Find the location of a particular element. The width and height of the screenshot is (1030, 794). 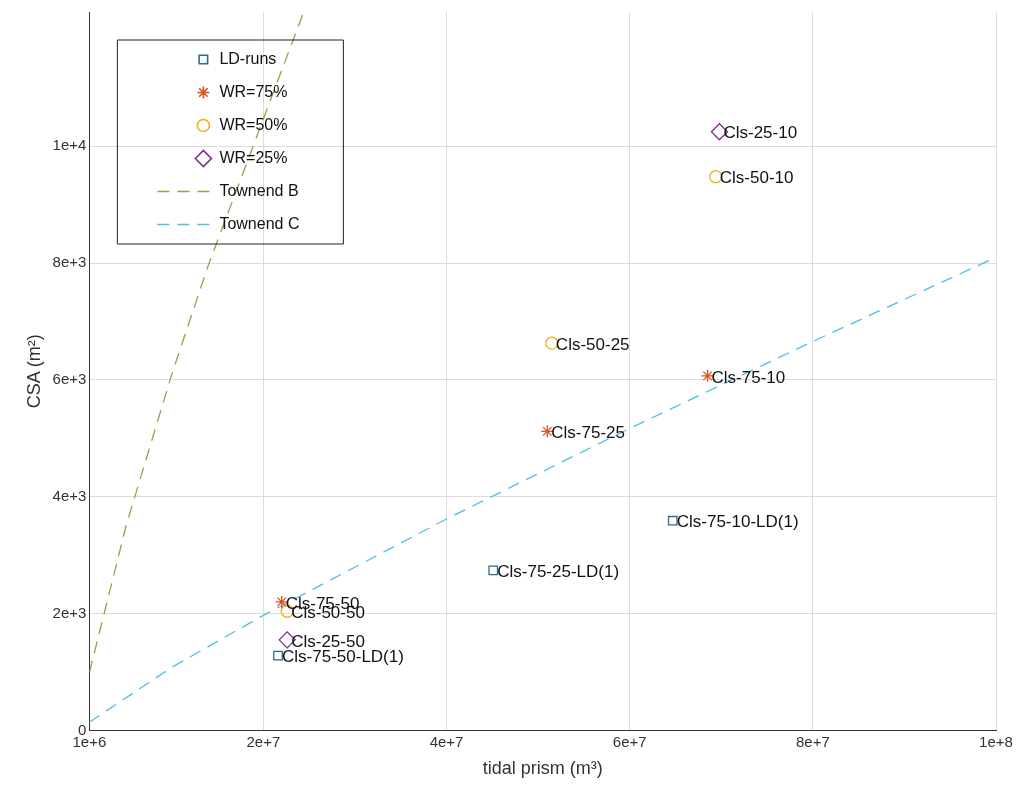

legend-label: LD-runs is located at coordinates (248, 58).